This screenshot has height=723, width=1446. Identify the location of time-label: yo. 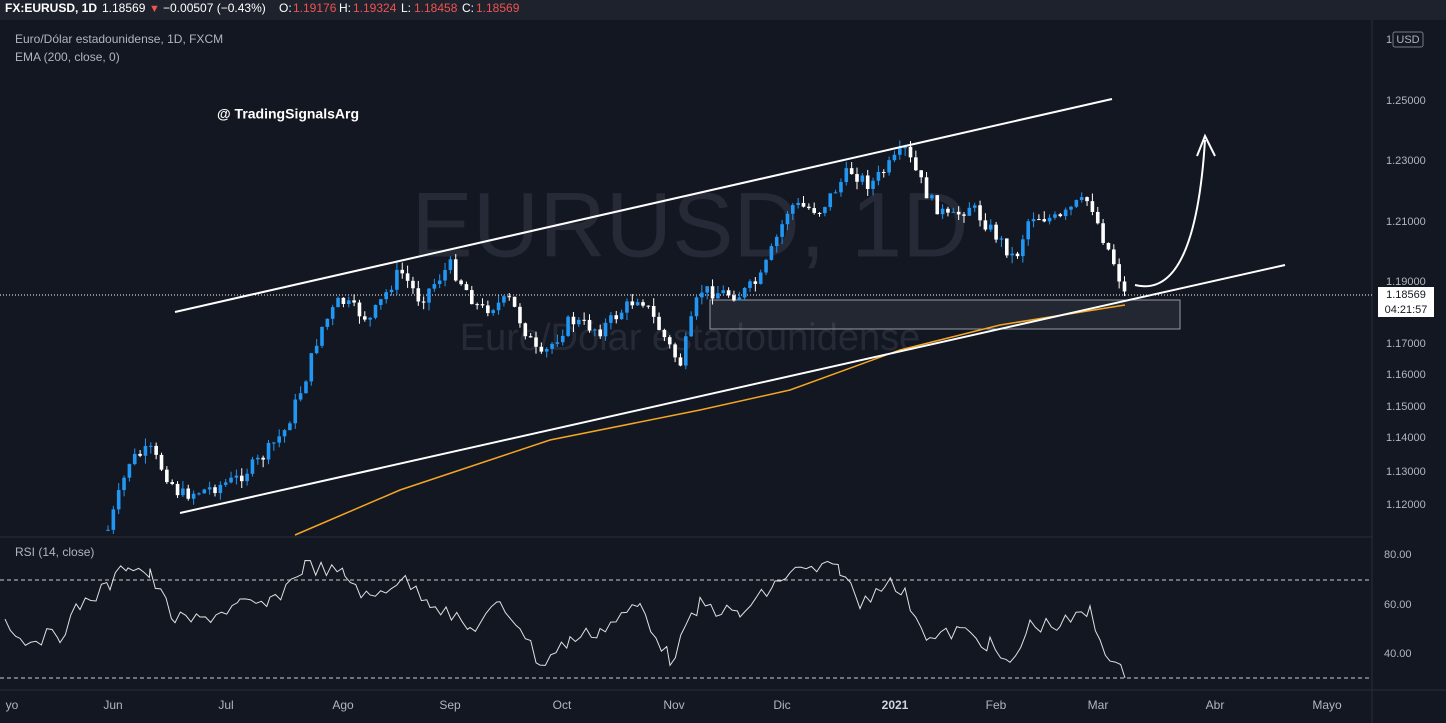
(12, 705).